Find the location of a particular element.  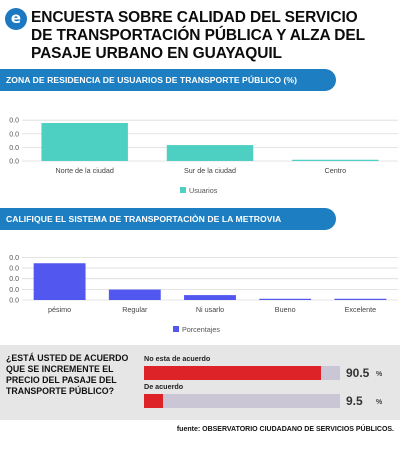

x-category-label: Centro is located at coordinates (336, 170).